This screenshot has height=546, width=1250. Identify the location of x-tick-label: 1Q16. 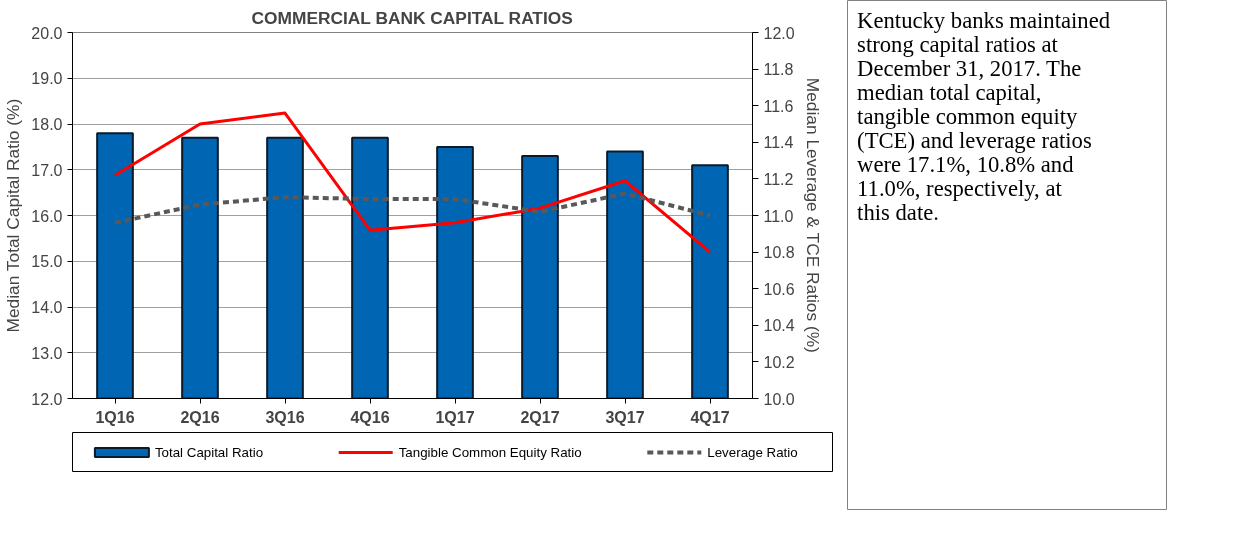
(115, 417).